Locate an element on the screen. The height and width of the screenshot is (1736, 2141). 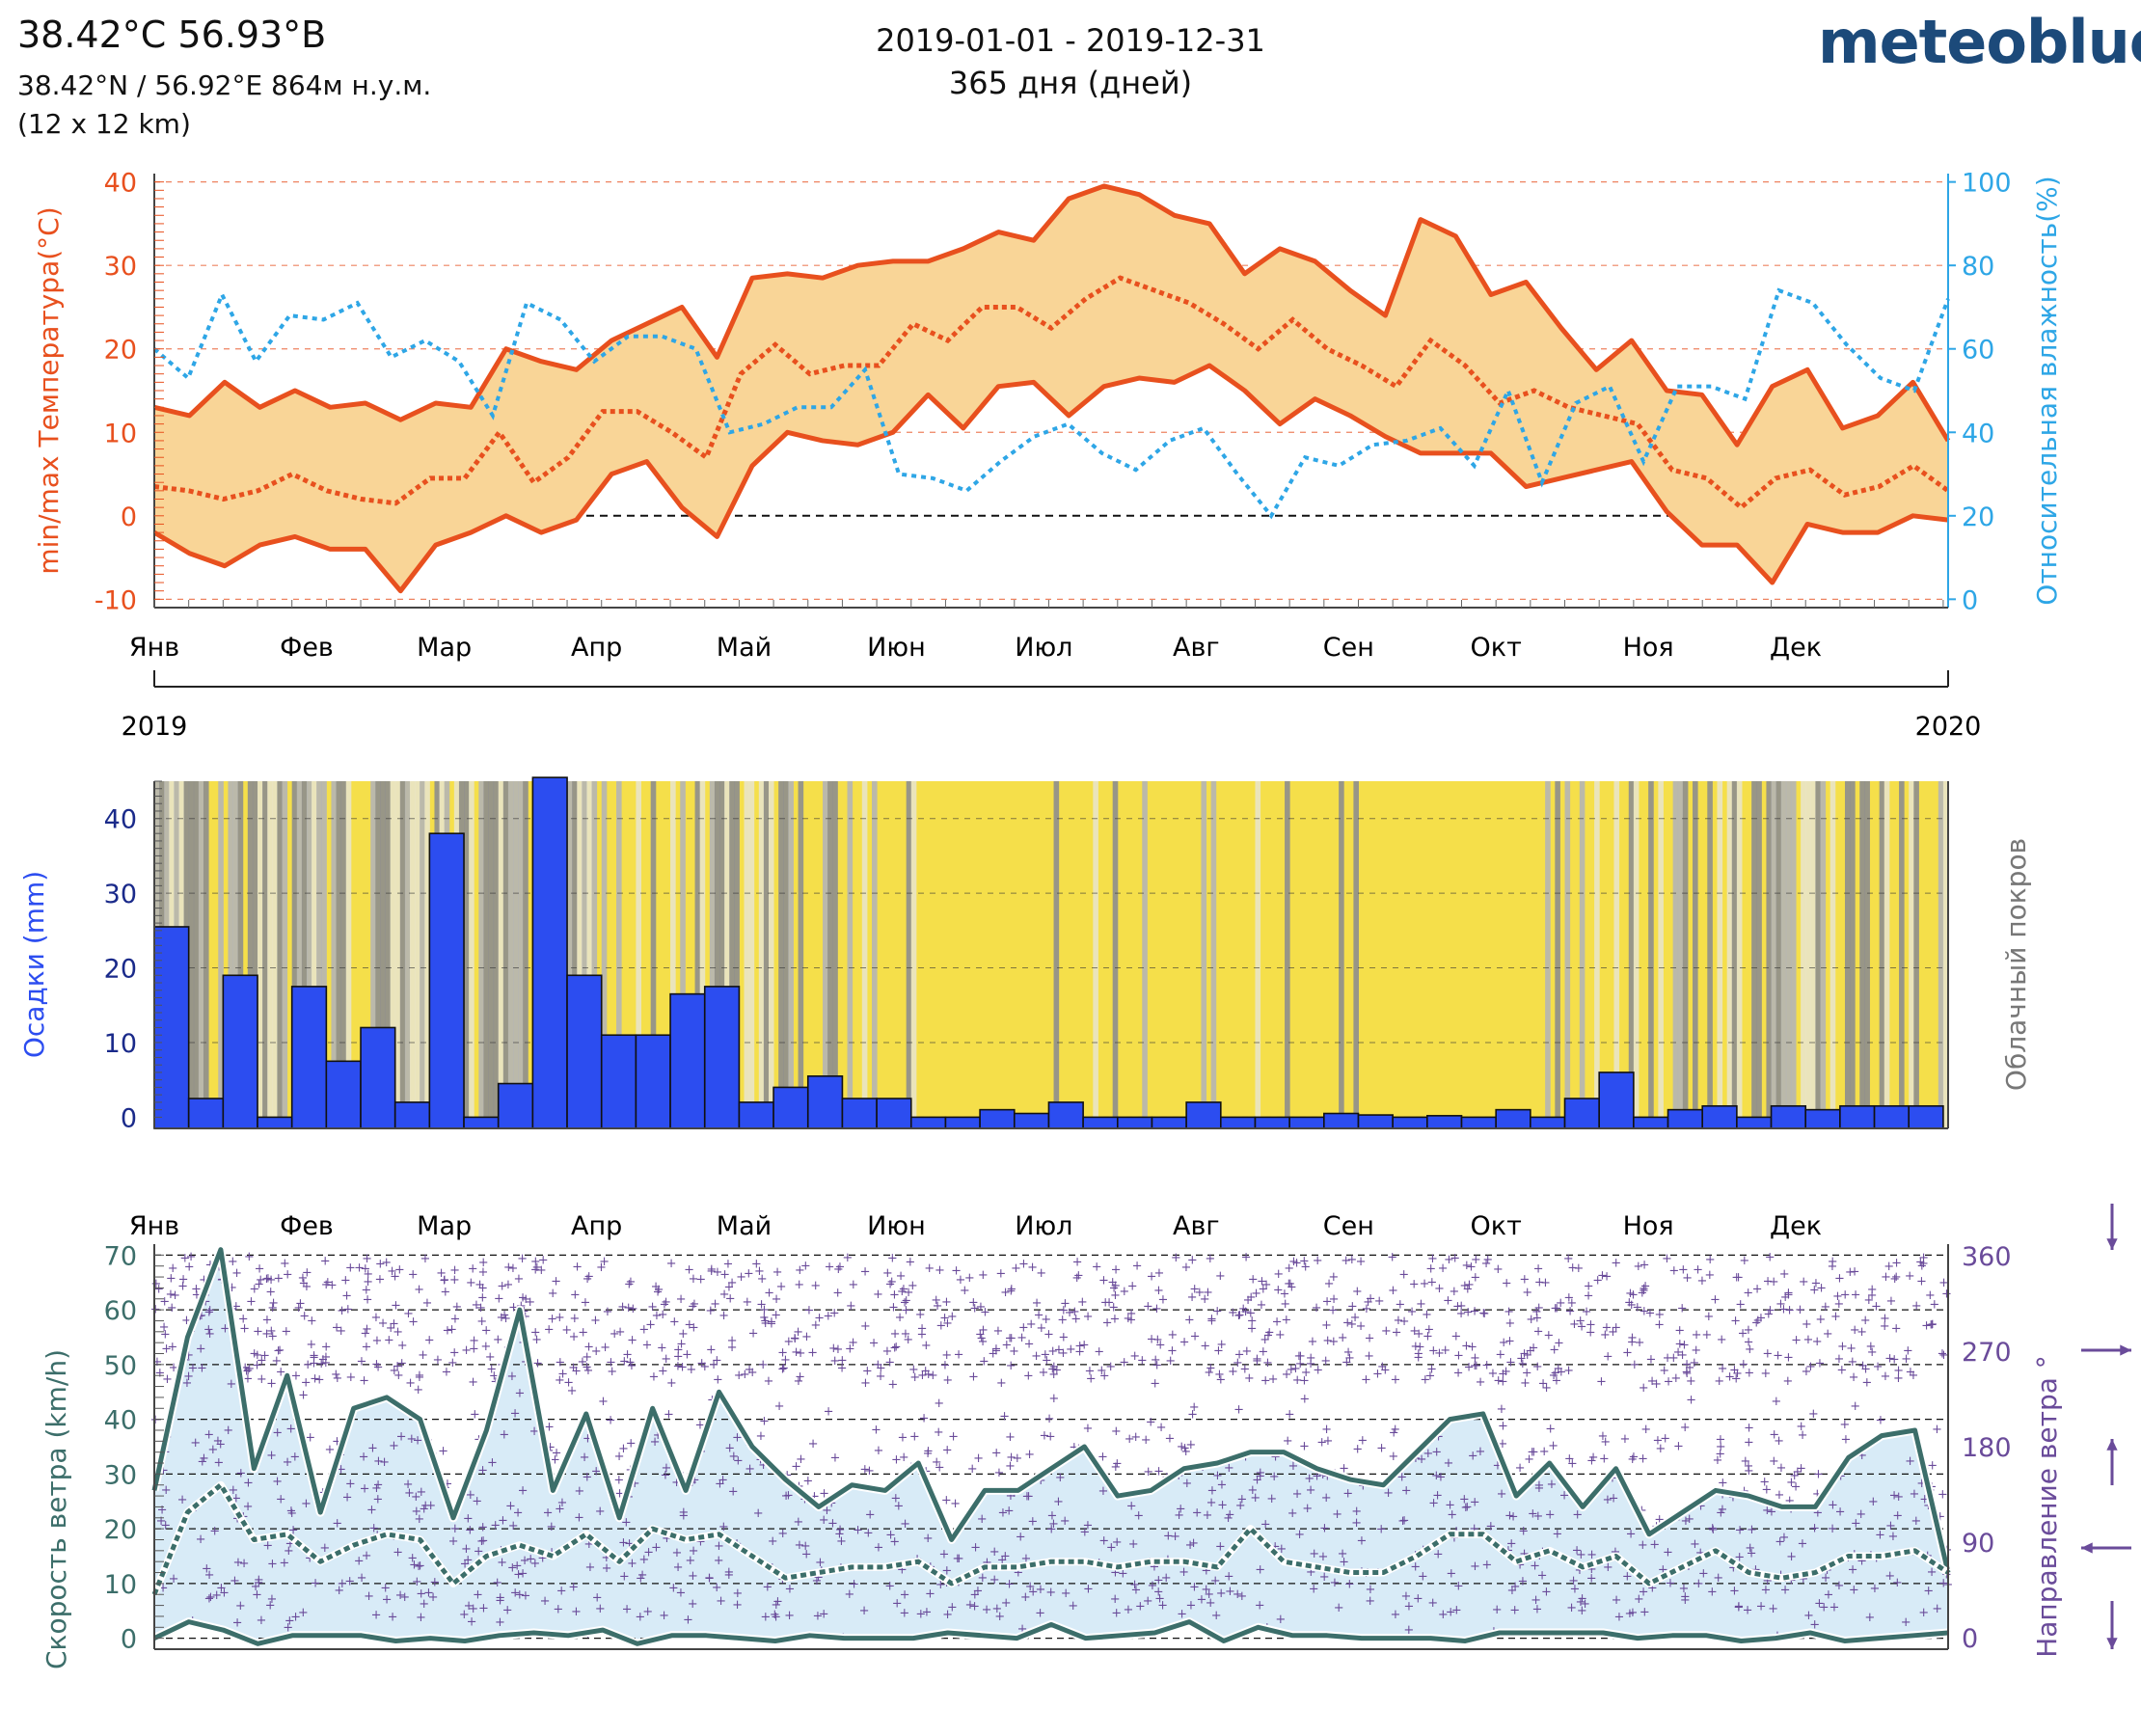
wind-direction-tick-label: 0 is located at coordinates (1970, 1639).